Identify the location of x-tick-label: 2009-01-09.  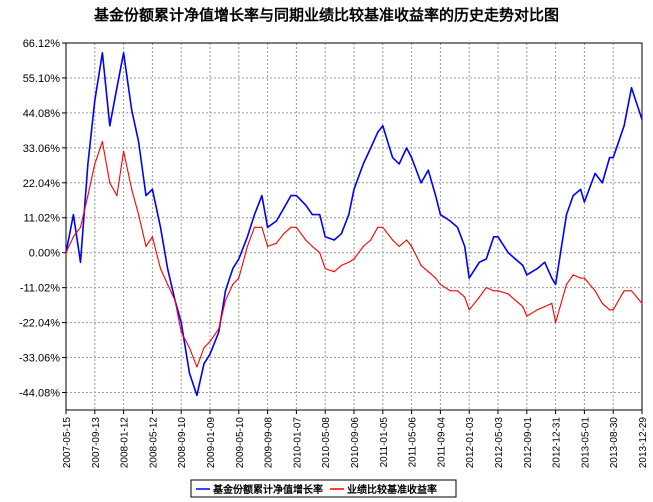
(211, 443).